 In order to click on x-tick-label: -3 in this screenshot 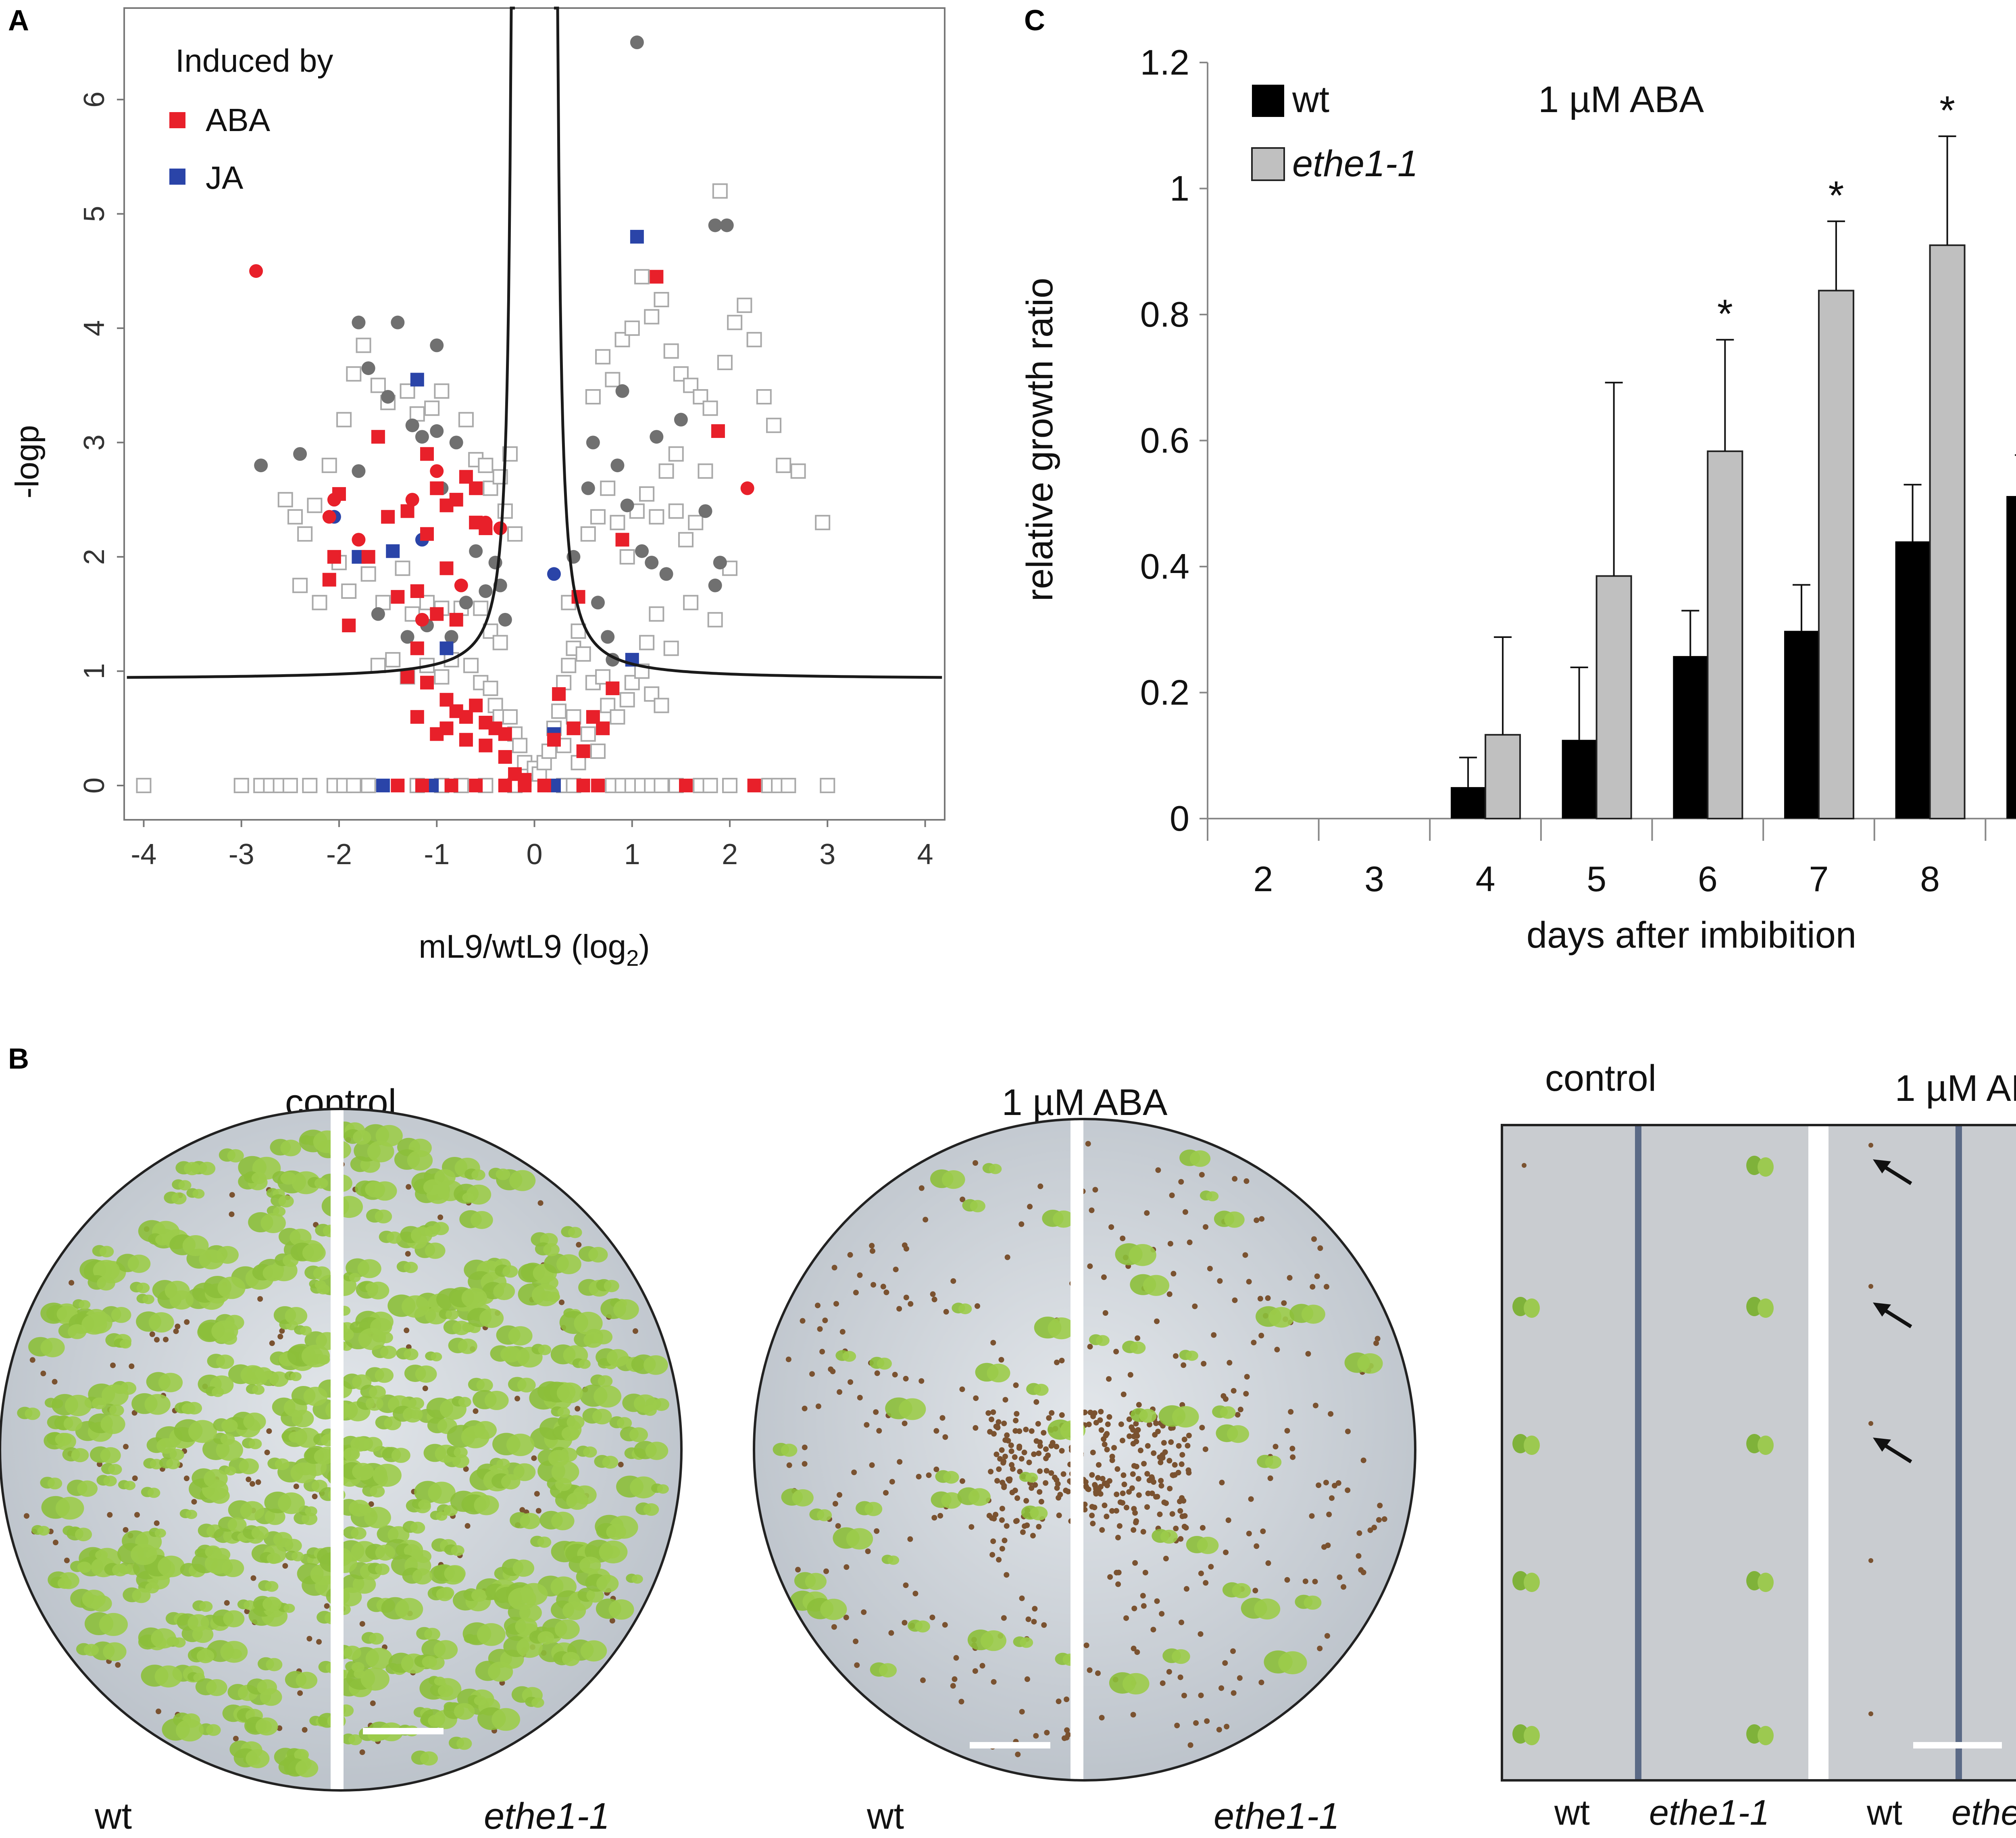, I will do `click(242, 854)`.